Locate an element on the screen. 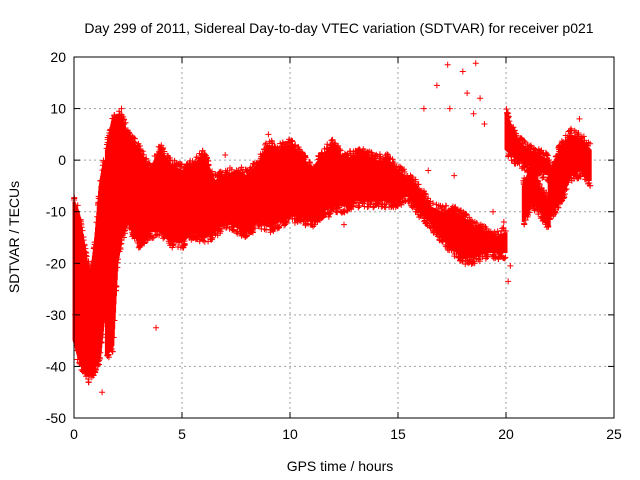 This screenshot has height=480, width=640. data-band is located at coordinates (457, 217).